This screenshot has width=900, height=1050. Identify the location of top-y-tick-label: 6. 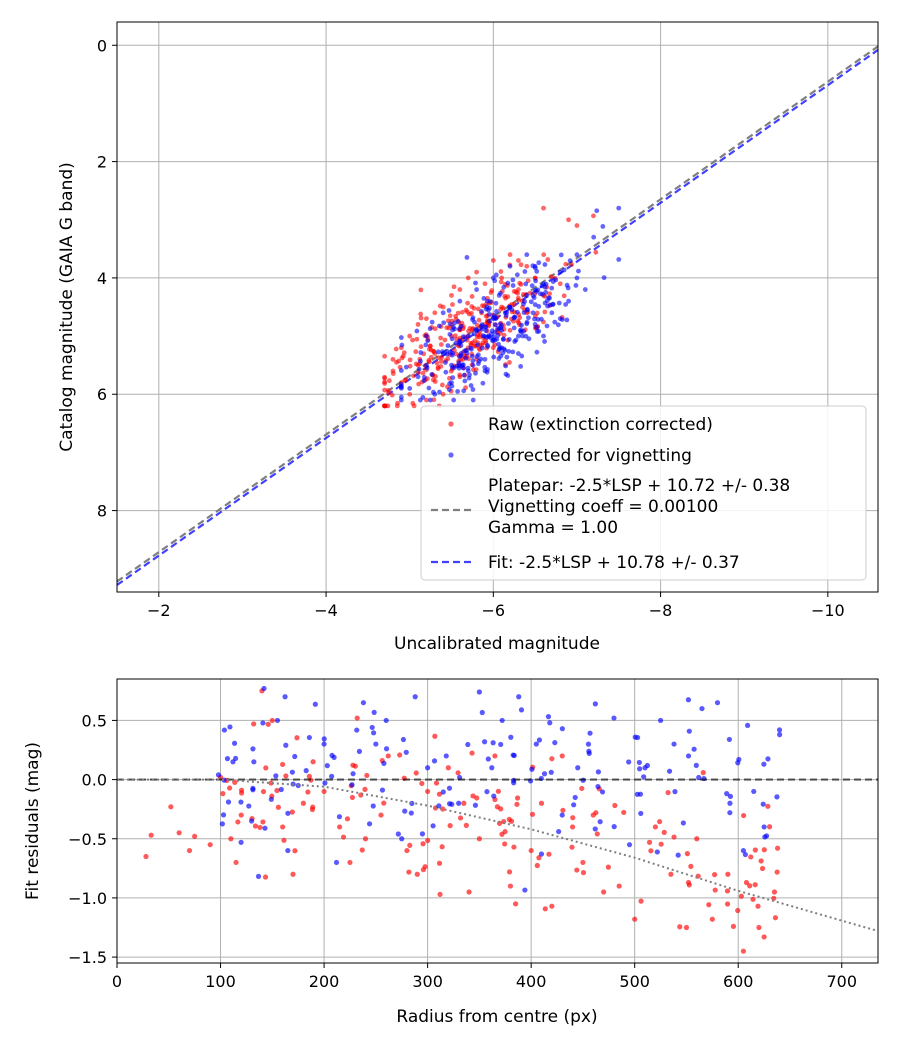
(102, 394).